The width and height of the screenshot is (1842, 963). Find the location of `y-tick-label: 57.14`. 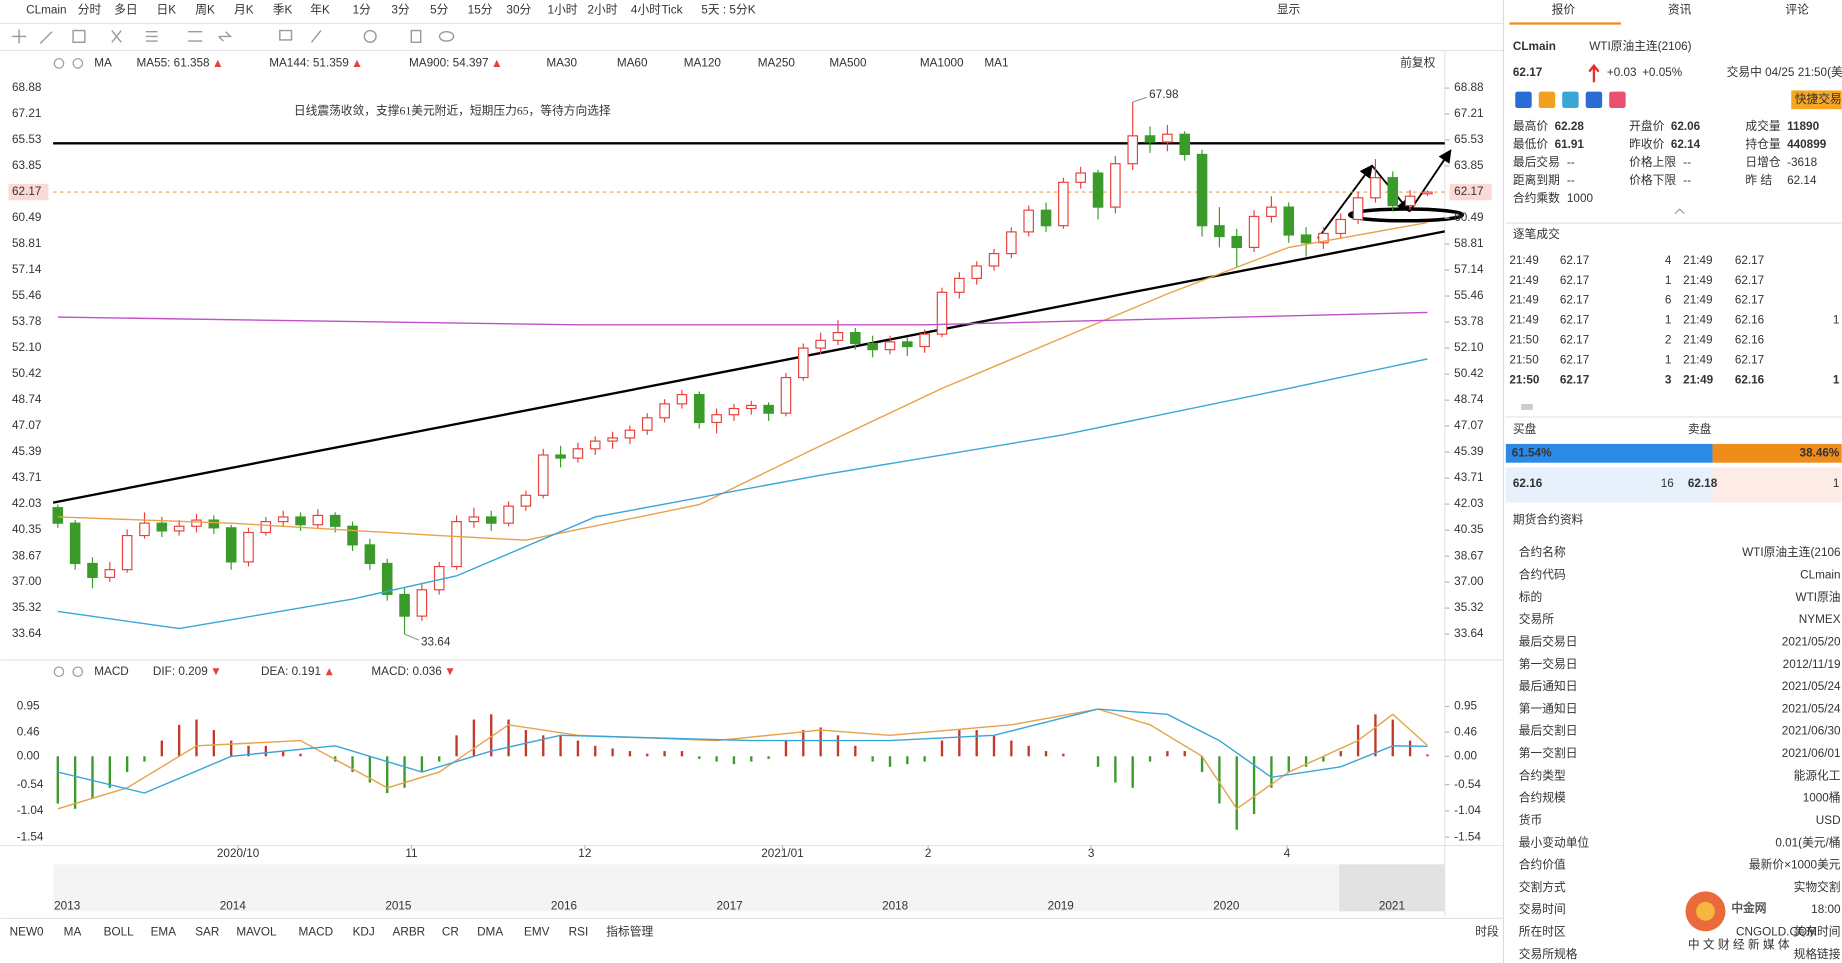

y-tick-label: 57.14 is located at coordinates (27, 269).